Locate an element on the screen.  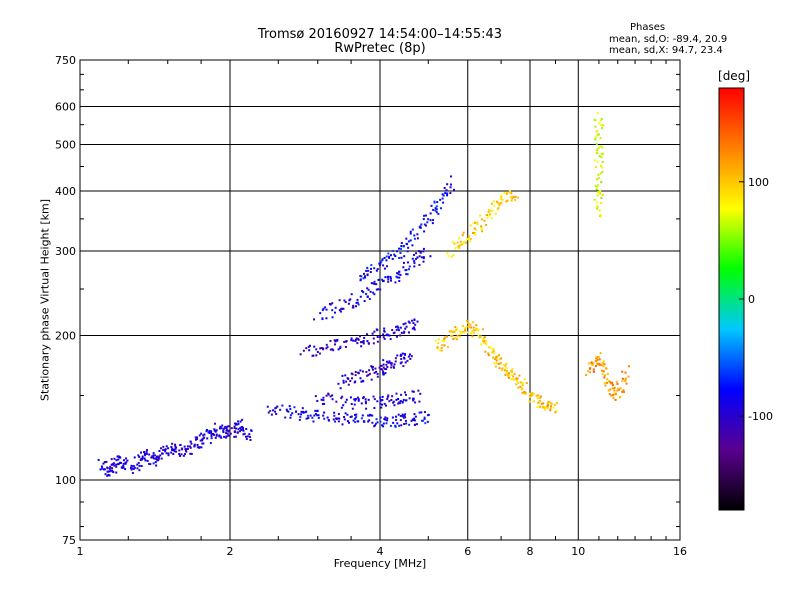
colorbar-tick-label: 0 is located at coordinates (751, 299).